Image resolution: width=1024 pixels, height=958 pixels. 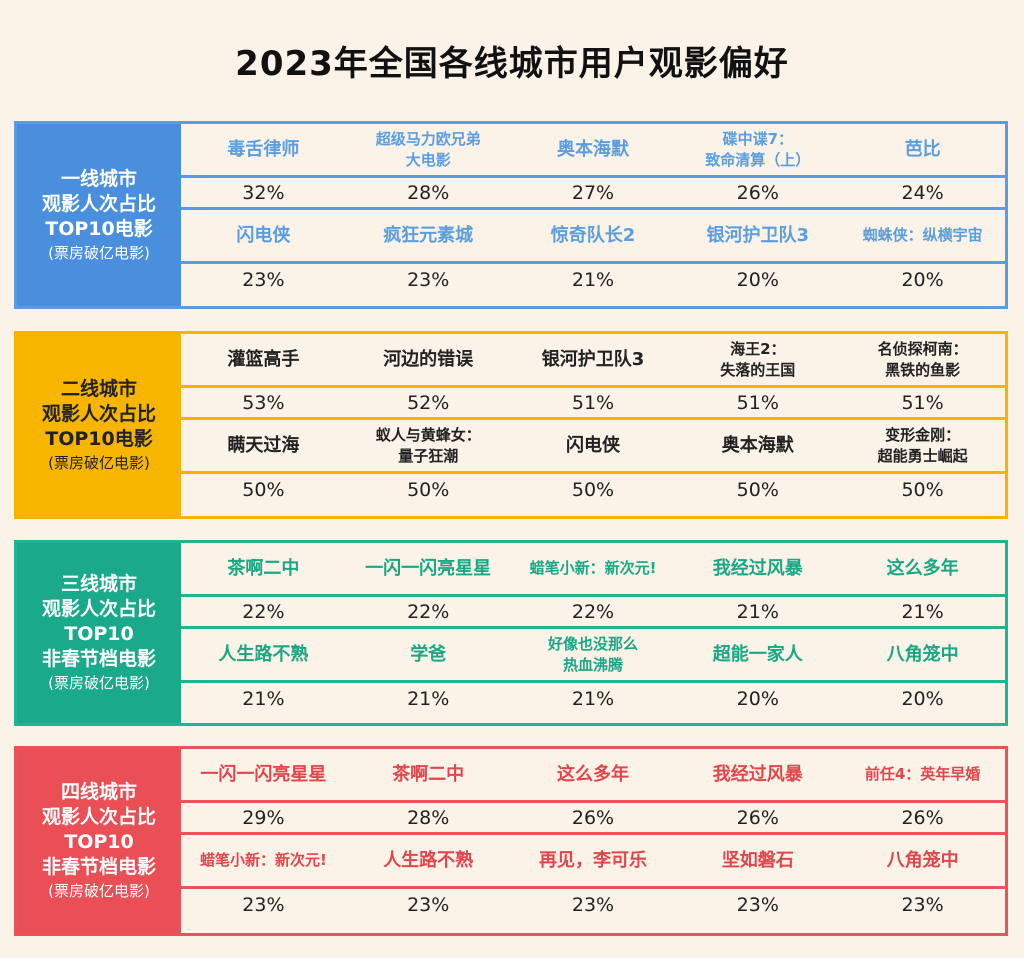 I want to click on movie-title: 灌篮高手, so click(x=263, y=359).